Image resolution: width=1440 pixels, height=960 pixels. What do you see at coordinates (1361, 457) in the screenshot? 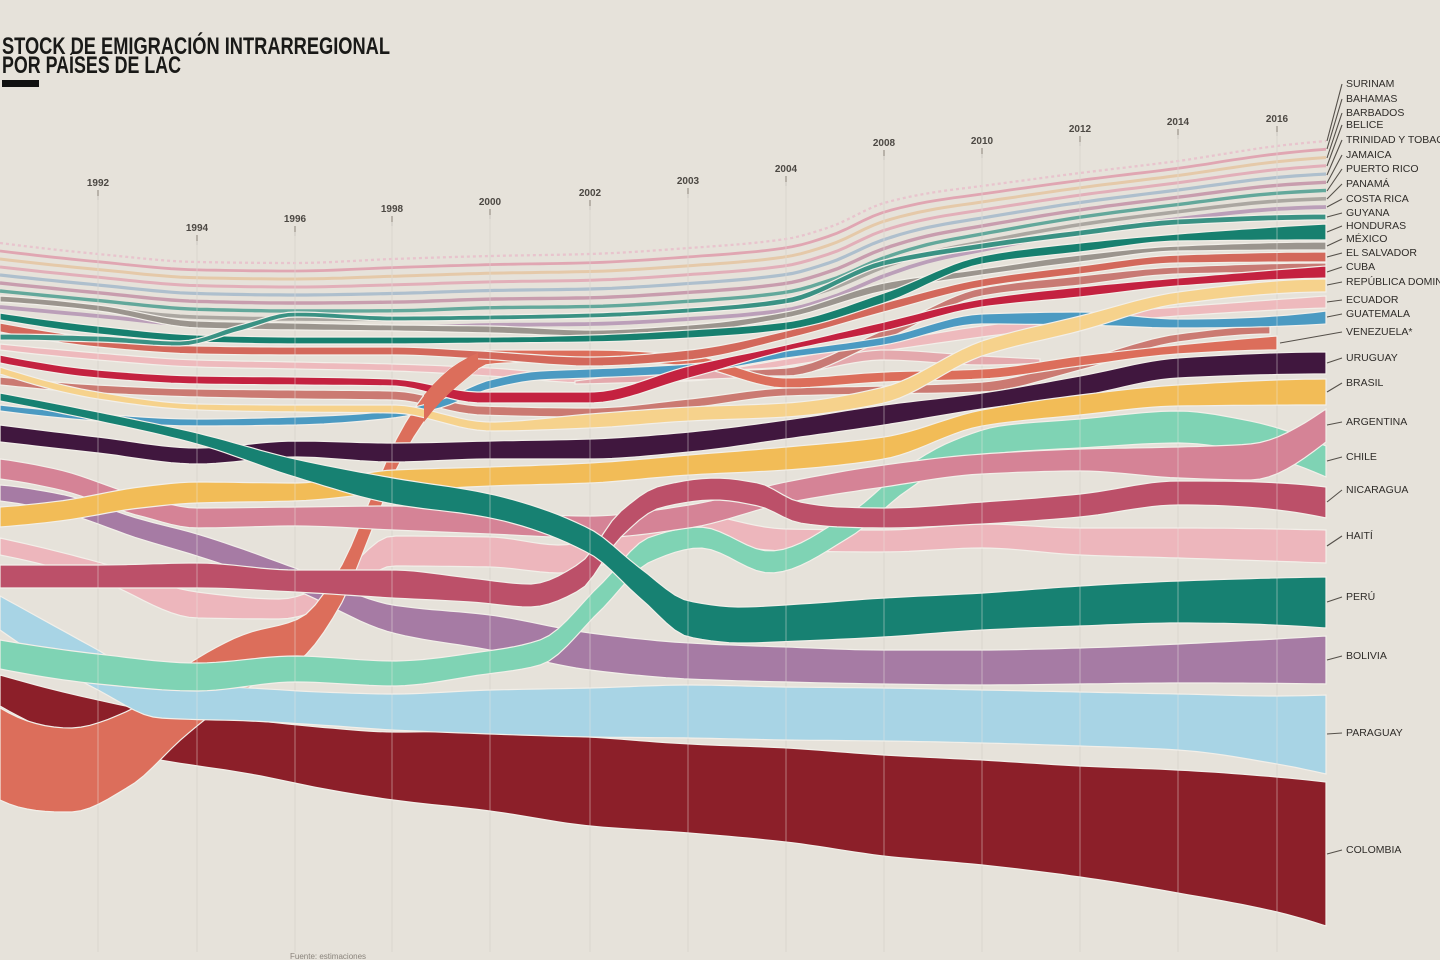
I see `svg-text: CHILE` at bounding box center [1361, 457].